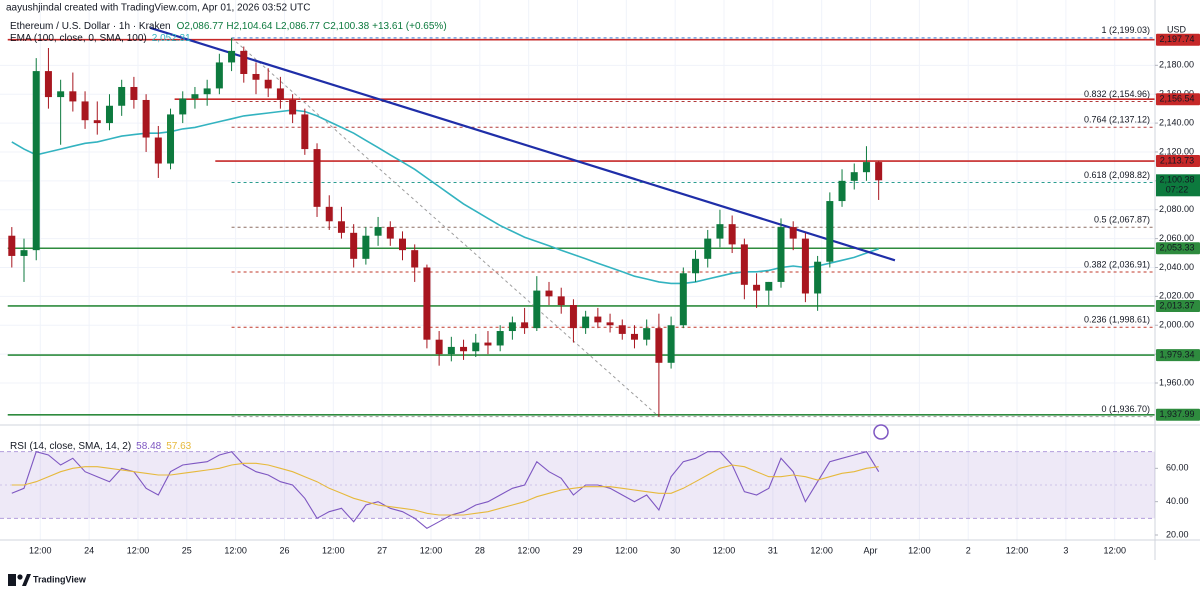 Image resolution: width=1200 pixels, height=600 pixels. Describe the element at coordinates (445, 489) in the screenshot. I see `rsi-line` at that location.